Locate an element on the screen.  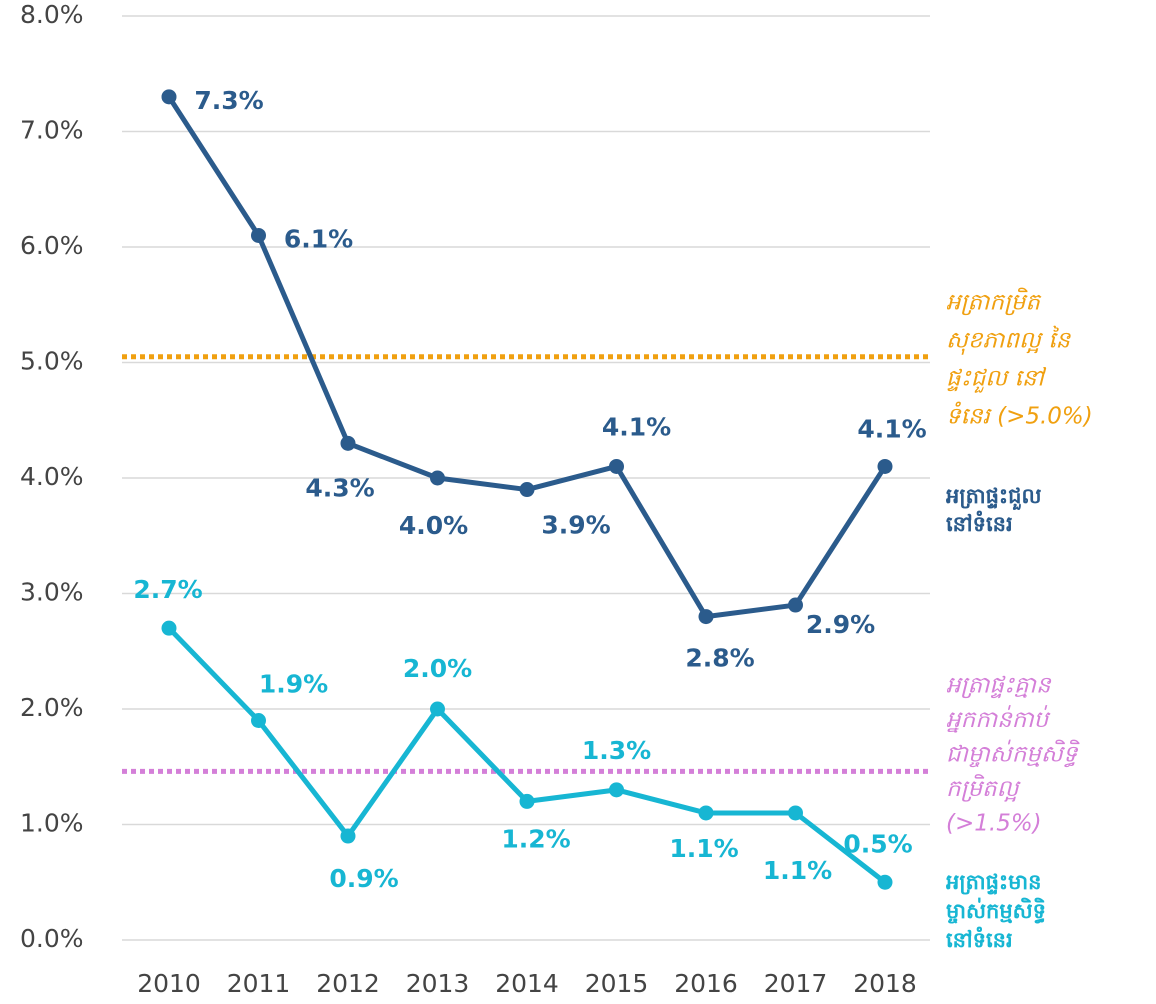
y-tick-label: 1.0% is located at coordinates (52, 823).